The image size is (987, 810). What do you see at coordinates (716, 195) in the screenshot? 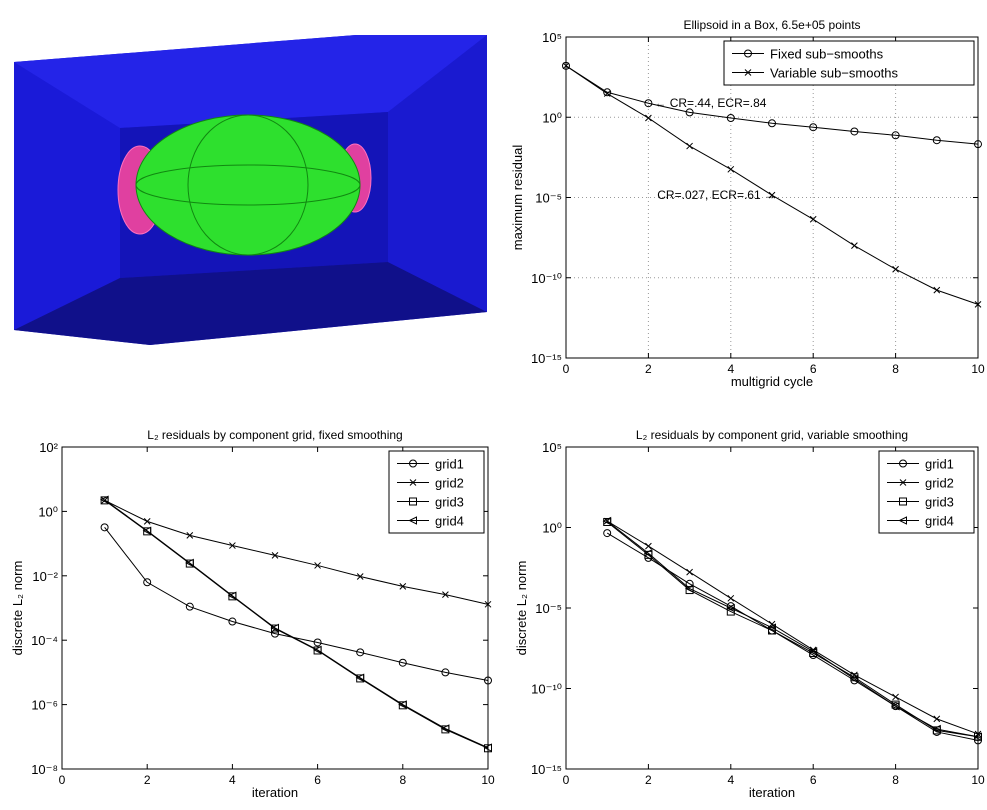
I see `annotation: CR=.027, ECR=.61 →` at bounding box center [716, 195].